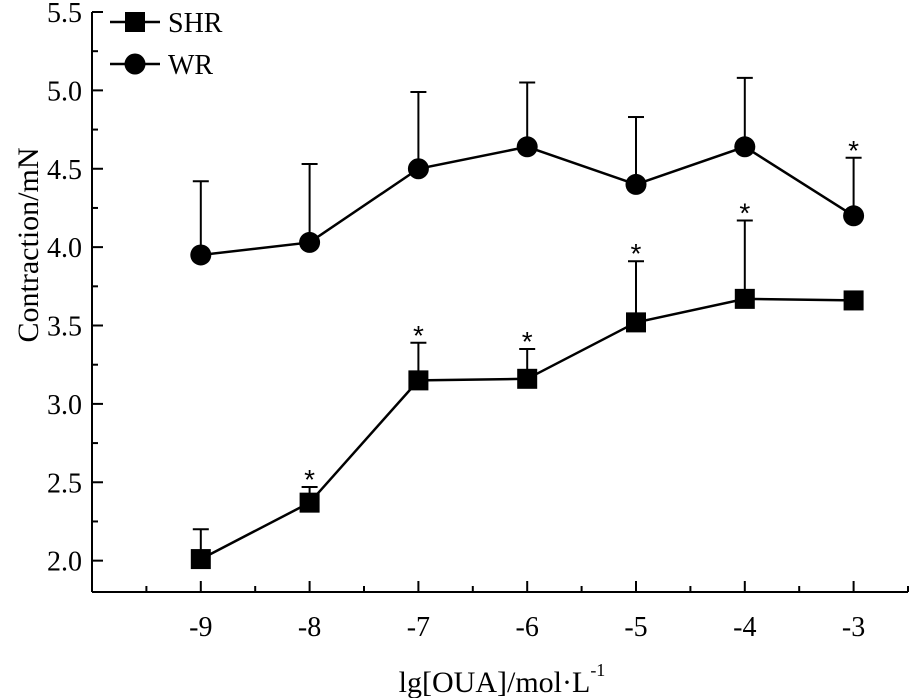 The width and height of the screenshot is (911, 698). I want to click on x-axis-title-superscript: -1, so click(597, 670).